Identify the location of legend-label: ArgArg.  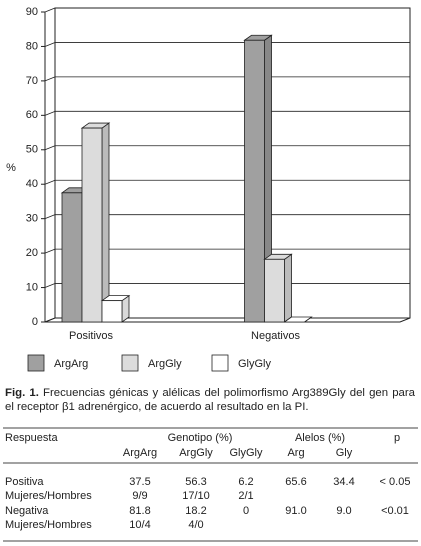
(71, 364).